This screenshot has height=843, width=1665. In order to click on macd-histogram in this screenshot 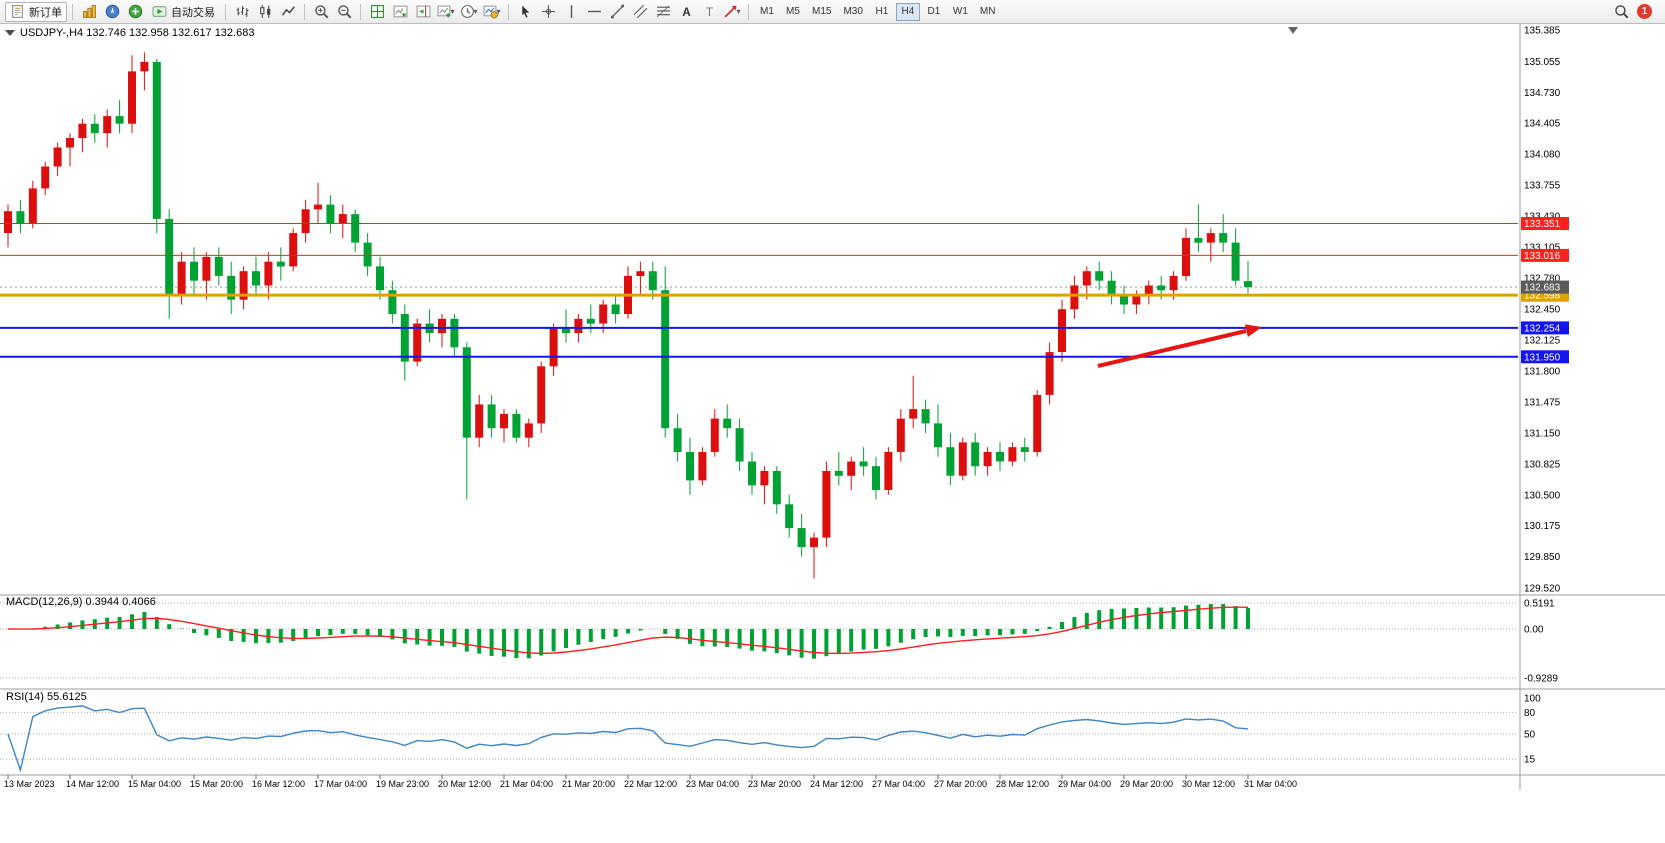, I will do `click(634, 631)`.